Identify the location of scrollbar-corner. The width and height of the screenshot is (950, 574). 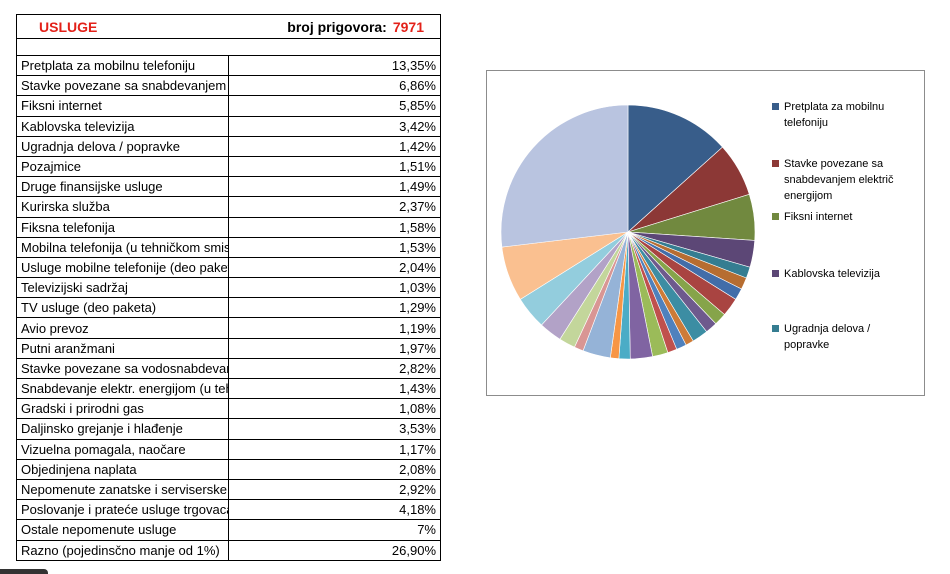
(24, 571).